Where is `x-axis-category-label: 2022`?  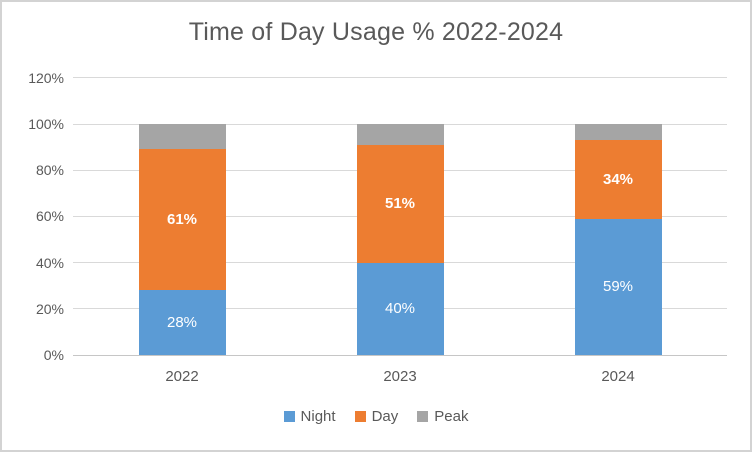 x-axis-category-label: 2022 is located at coordinates (182, 376).